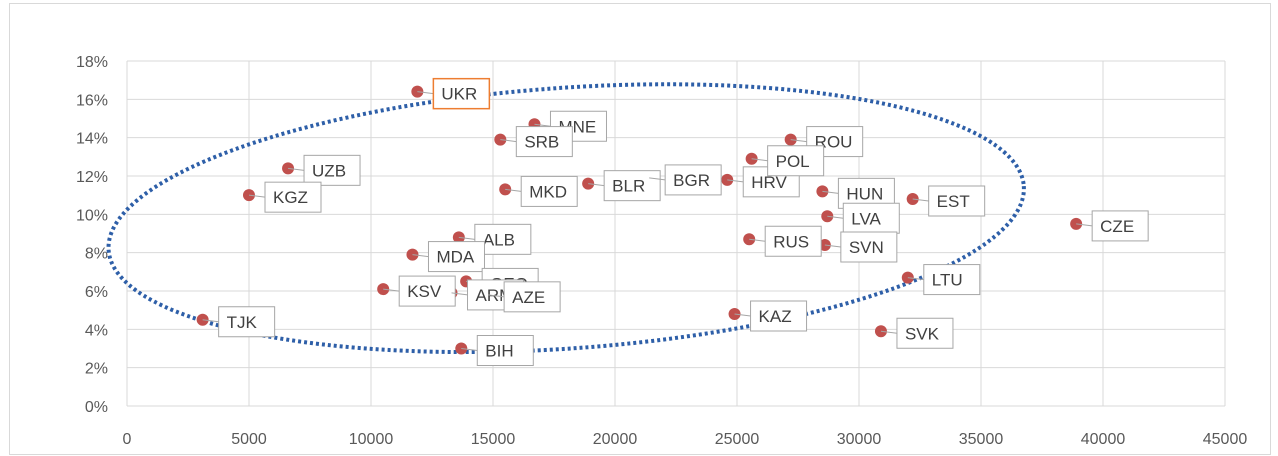 This screenshot has width=1278, height=456. I want to click on data-label-bgr: BGR, so click(685, 180).